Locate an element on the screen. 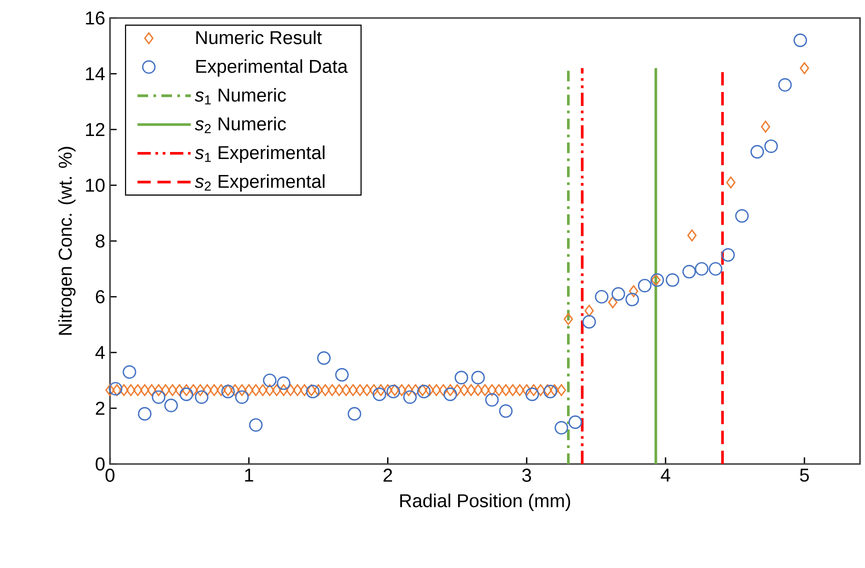  y-axis-title: Nitrogen Conc. (wt. %) is located at coordinates (67, 240).